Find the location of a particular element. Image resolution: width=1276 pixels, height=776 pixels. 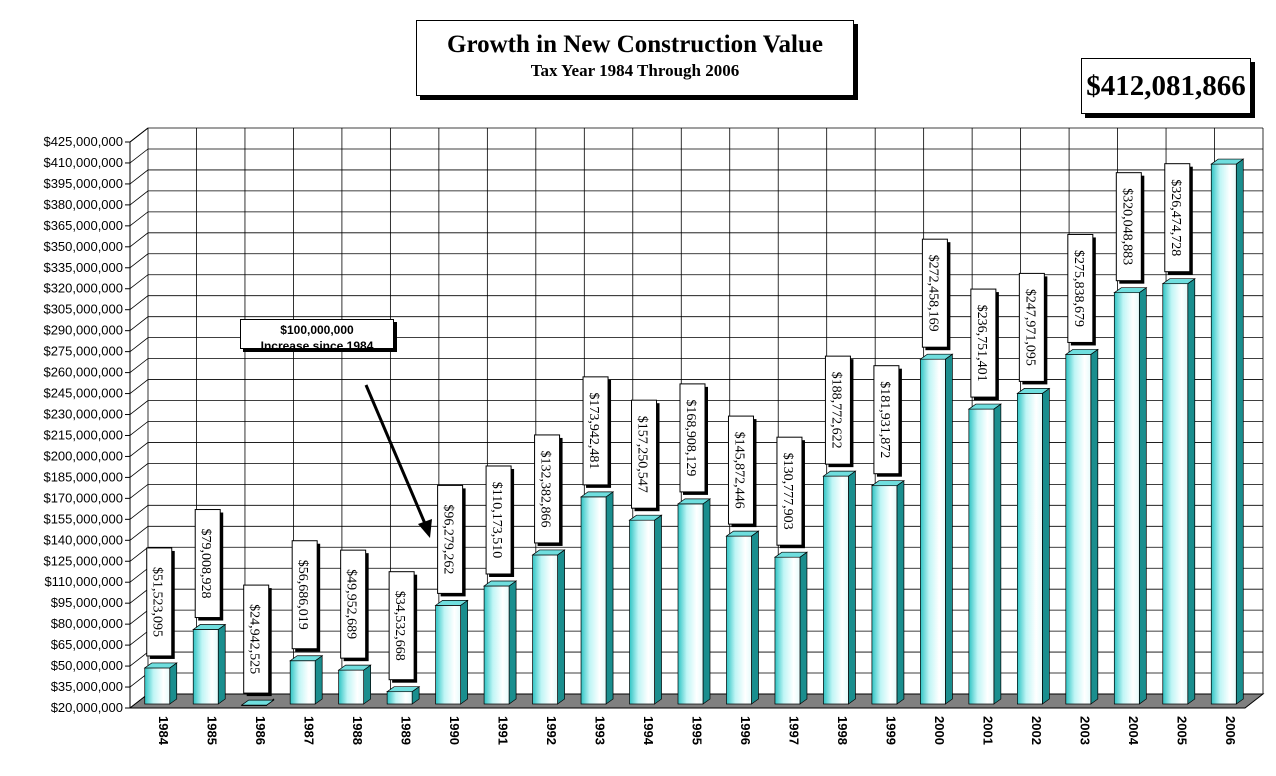

bar-1996 is located at coordinates (742, 617).